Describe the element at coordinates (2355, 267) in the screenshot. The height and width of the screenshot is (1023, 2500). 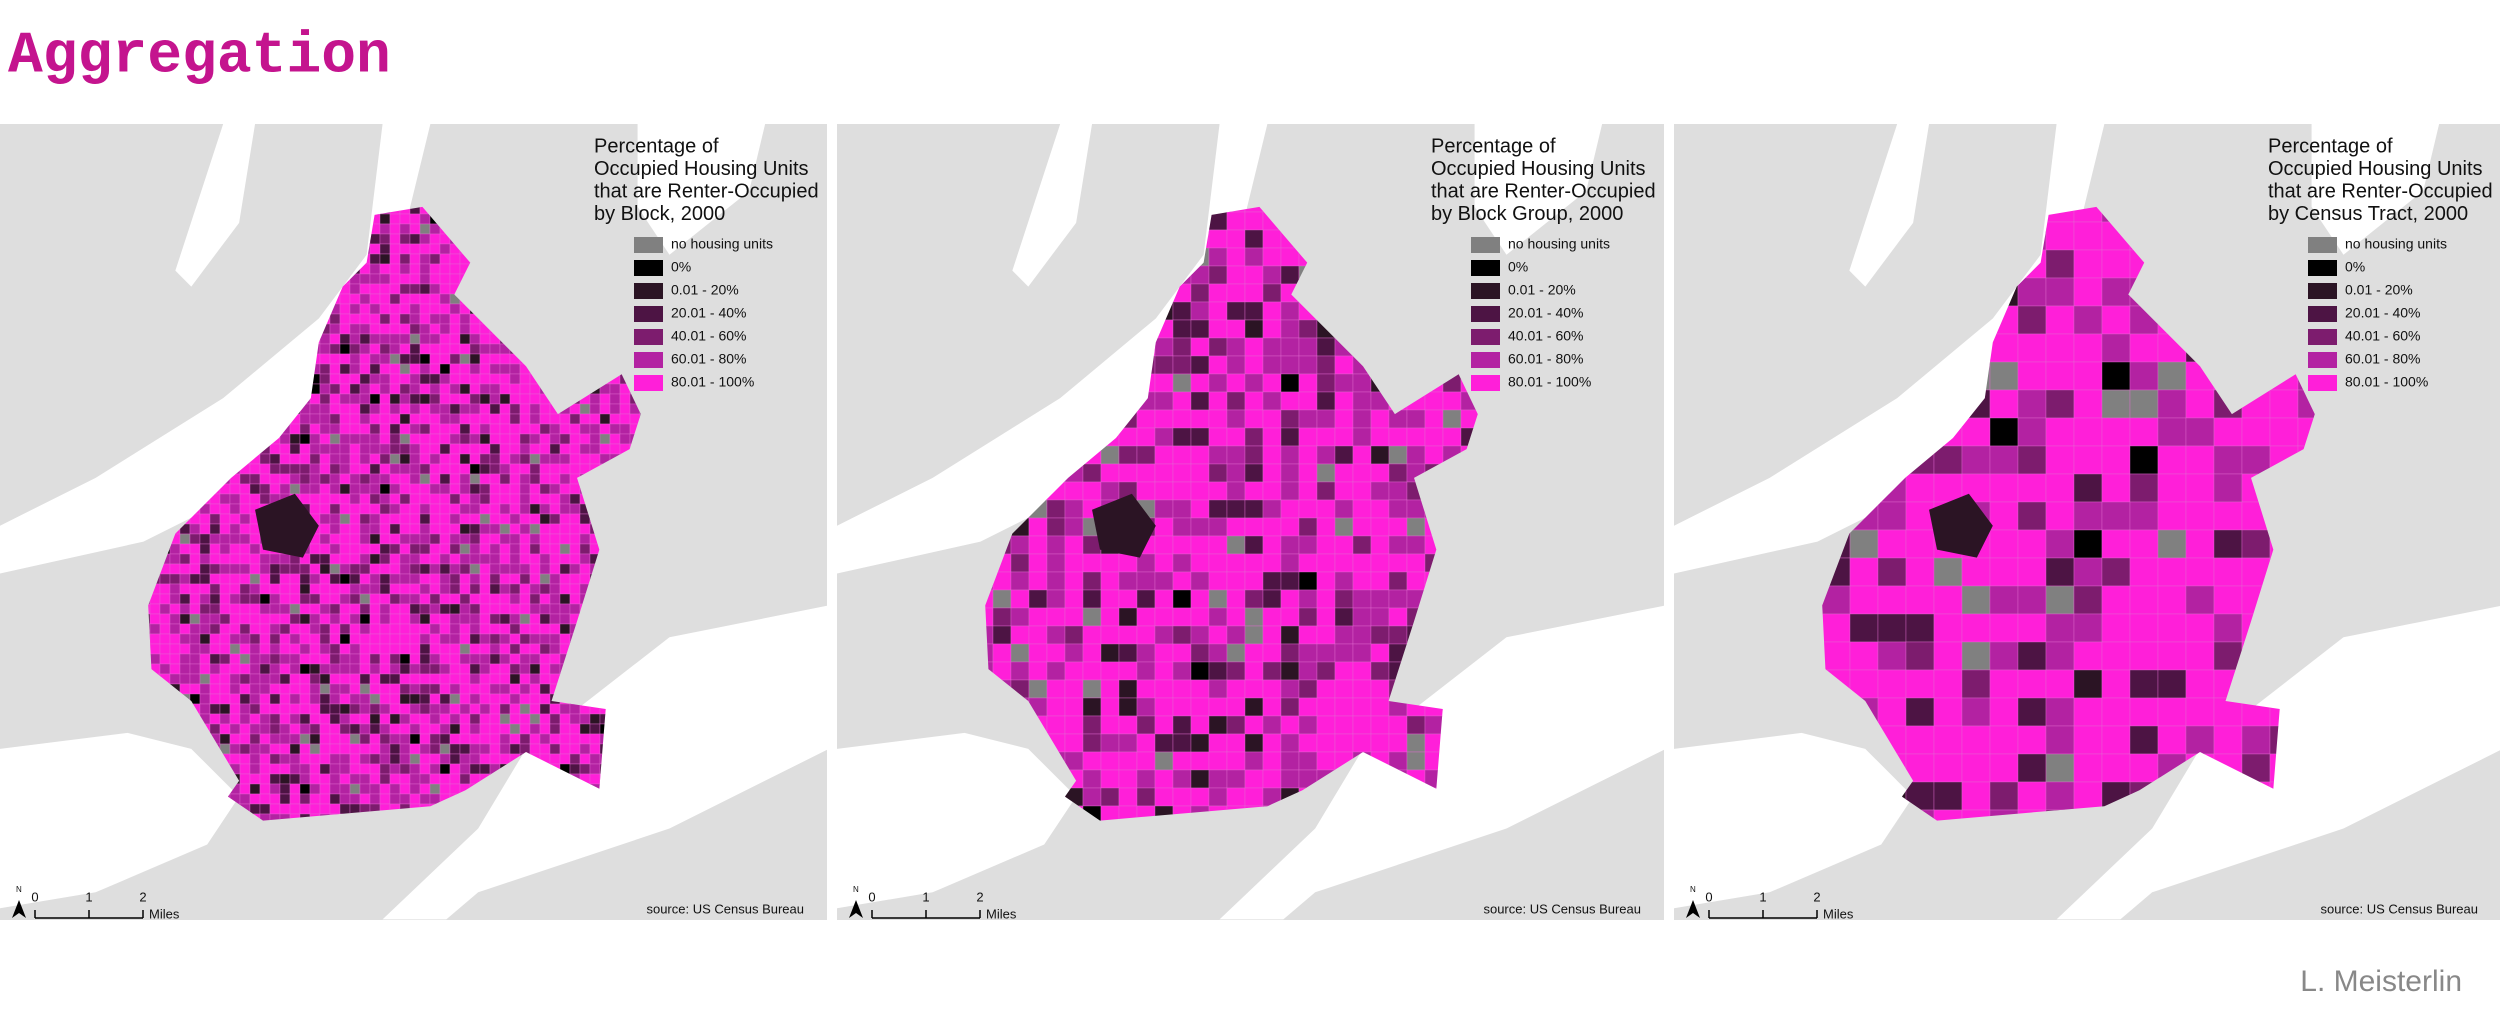
I see `legend-label: 0%` at that location.